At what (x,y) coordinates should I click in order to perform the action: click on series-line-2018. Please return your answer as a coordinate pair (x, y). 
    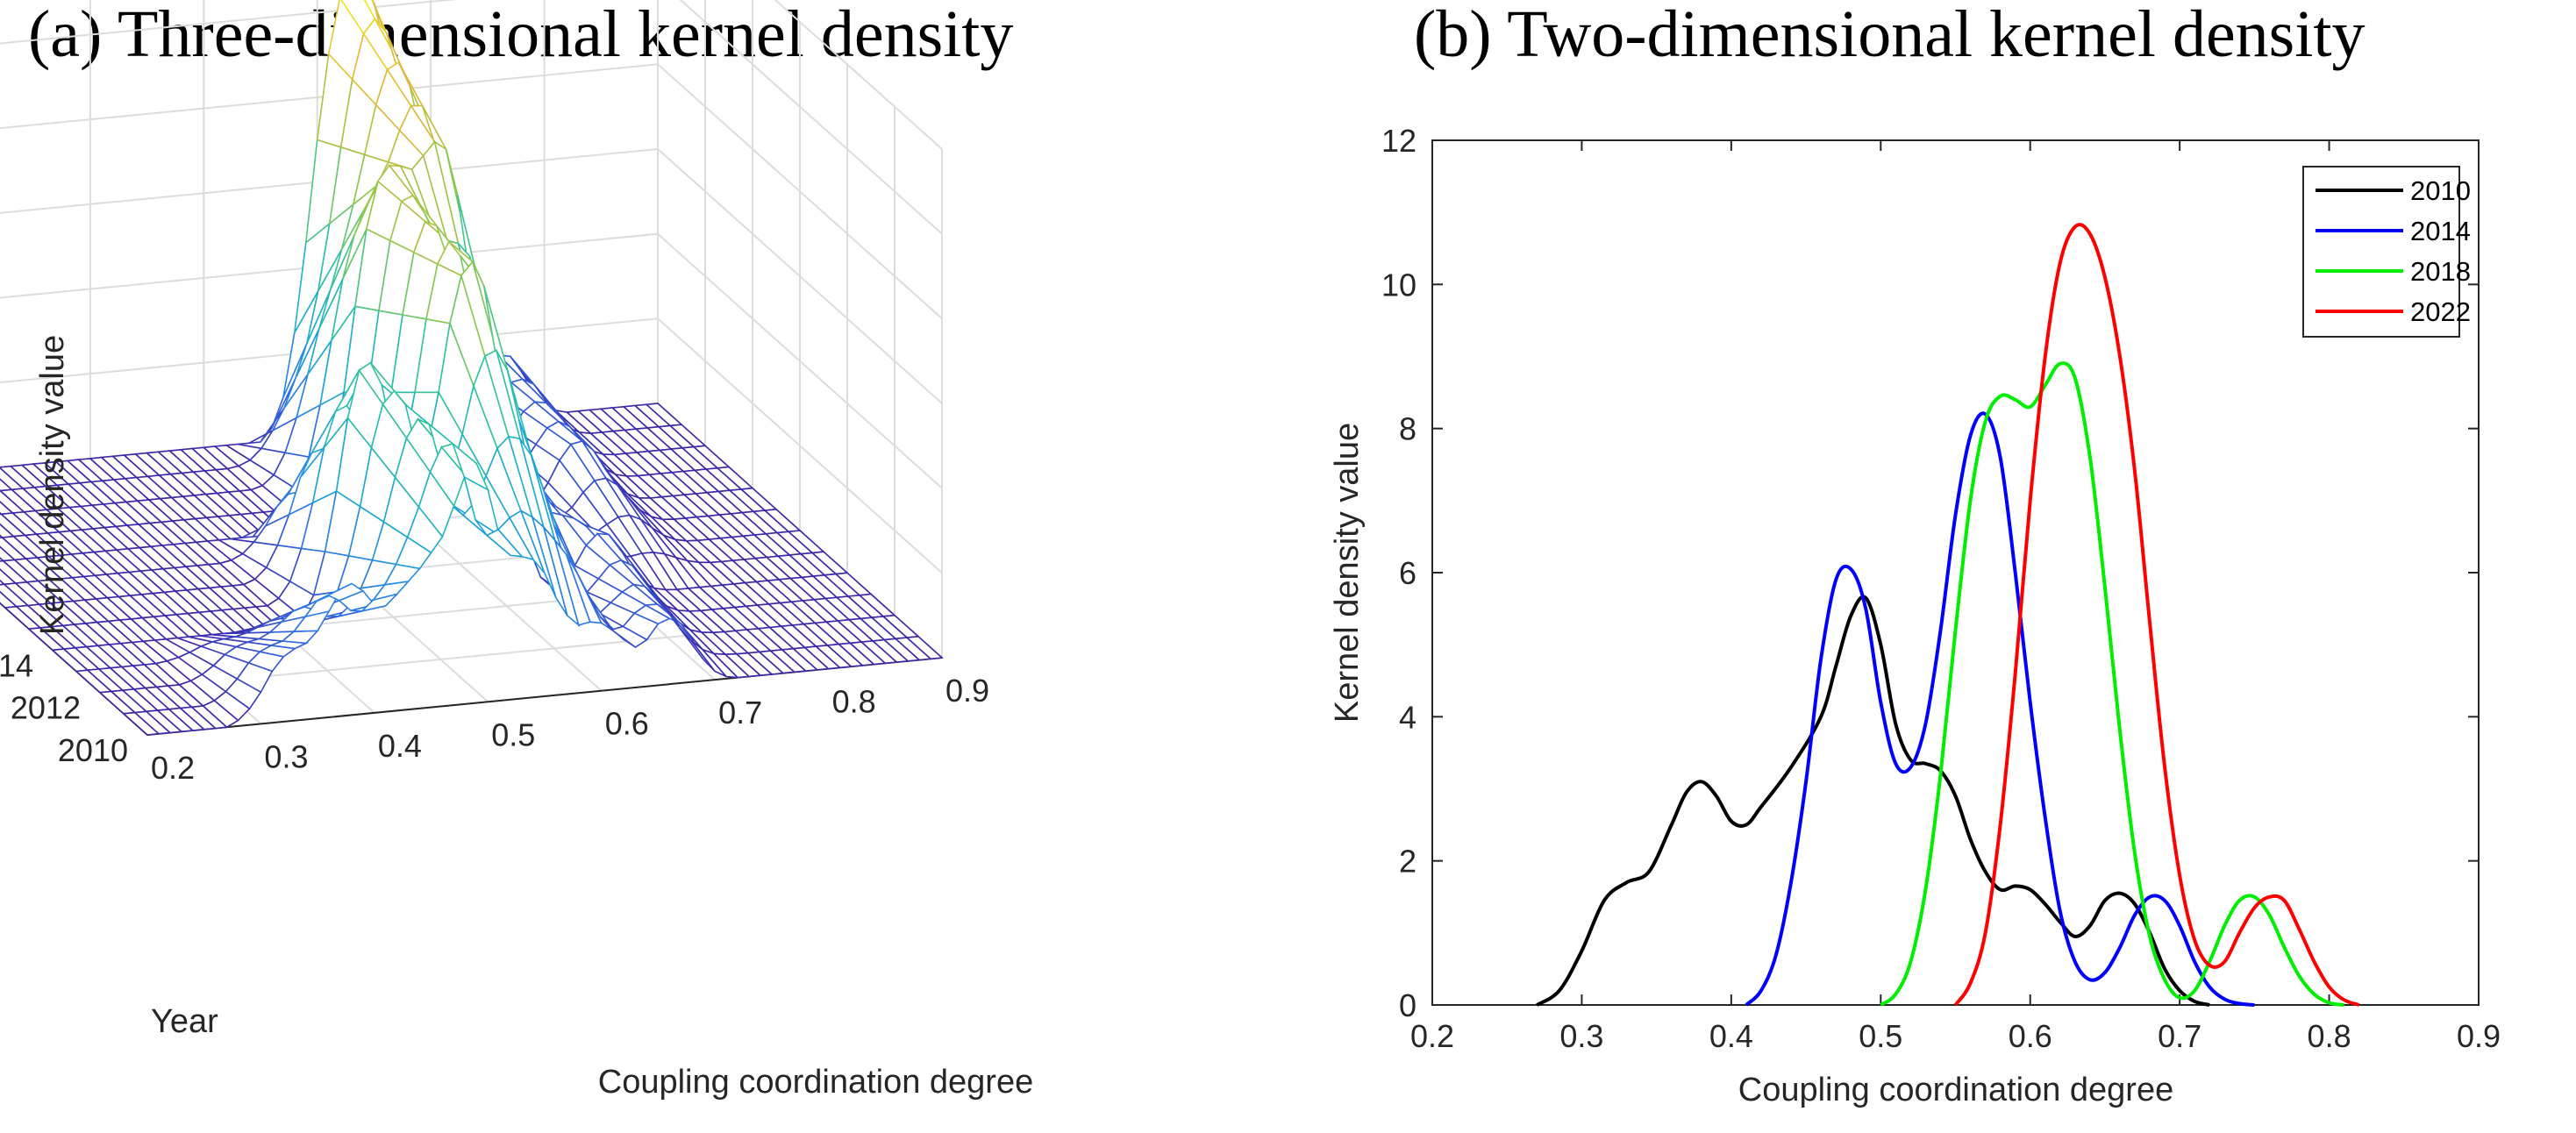
    Looking at the image, I should click on (2112, 684).